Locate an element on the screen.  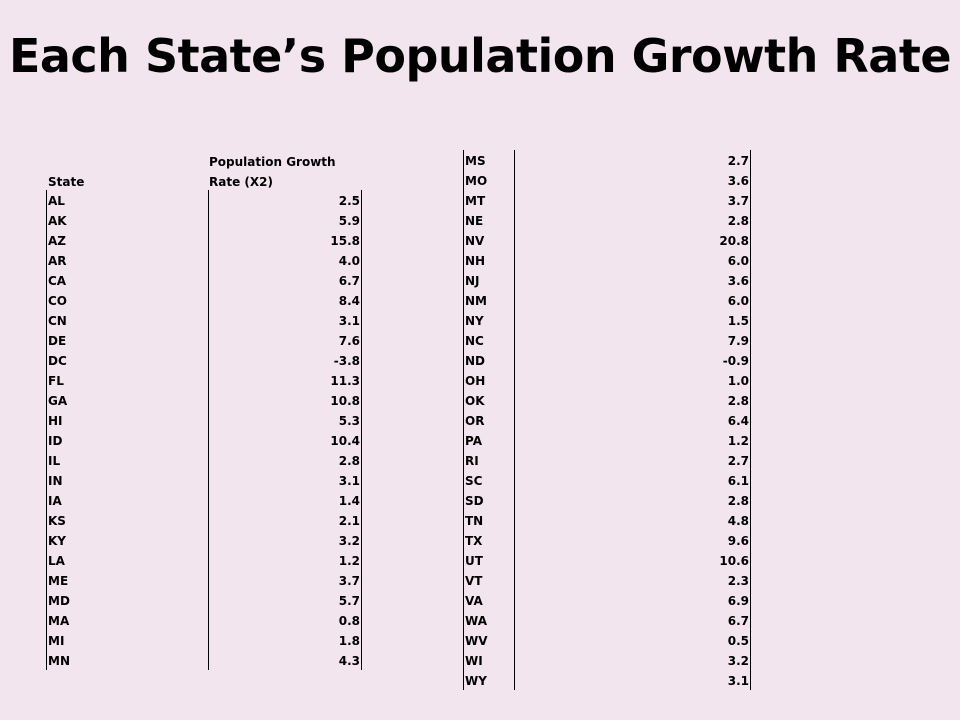
page-title: Each State’s Population Growth Rate is located at coordinates (480, 56).